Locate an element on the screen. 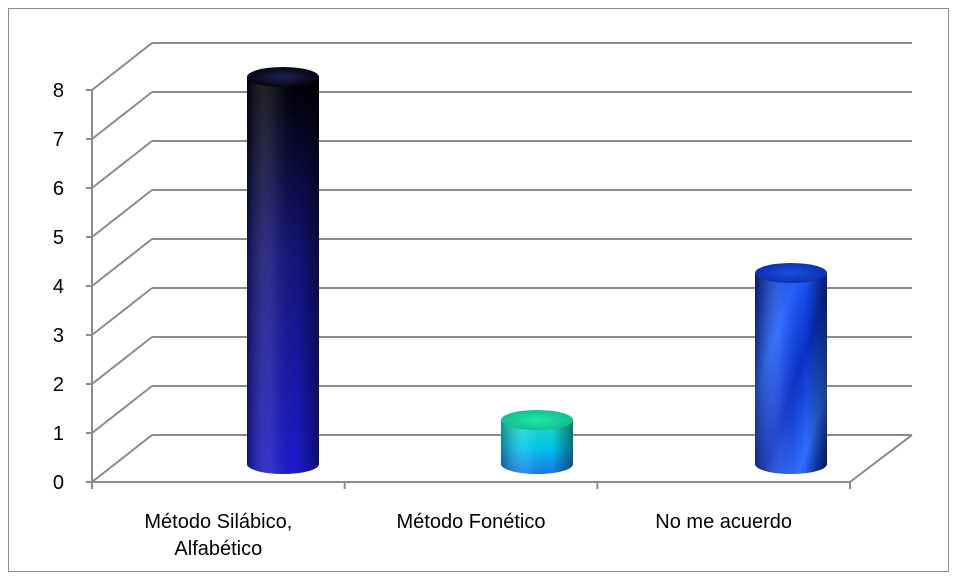 This screenshot has width=959, height=580. x-category-label: Método Fonético is located at coordinates (471, 522).